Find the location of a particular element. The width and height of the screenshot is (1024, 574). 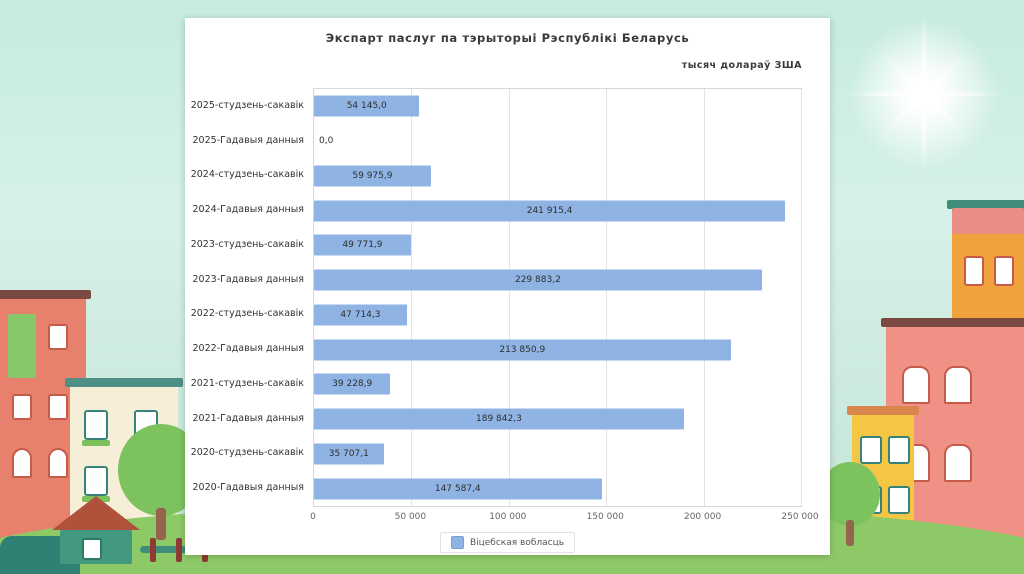

house-illustration is located at coordinates (96, 531).